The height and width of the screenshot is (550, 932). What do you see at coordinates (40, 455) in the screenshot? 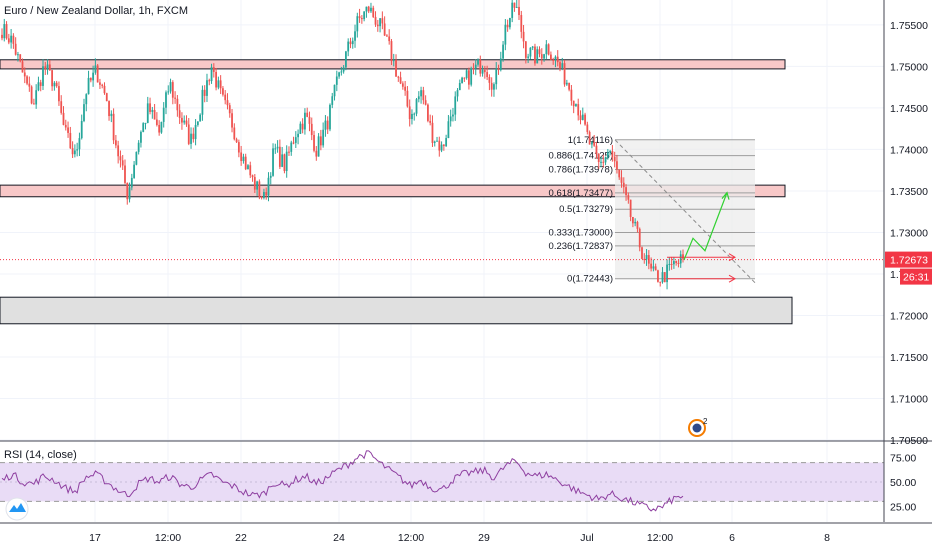
I see `rsi-label: RSI (14, close)` at bounding box center [40, 455].